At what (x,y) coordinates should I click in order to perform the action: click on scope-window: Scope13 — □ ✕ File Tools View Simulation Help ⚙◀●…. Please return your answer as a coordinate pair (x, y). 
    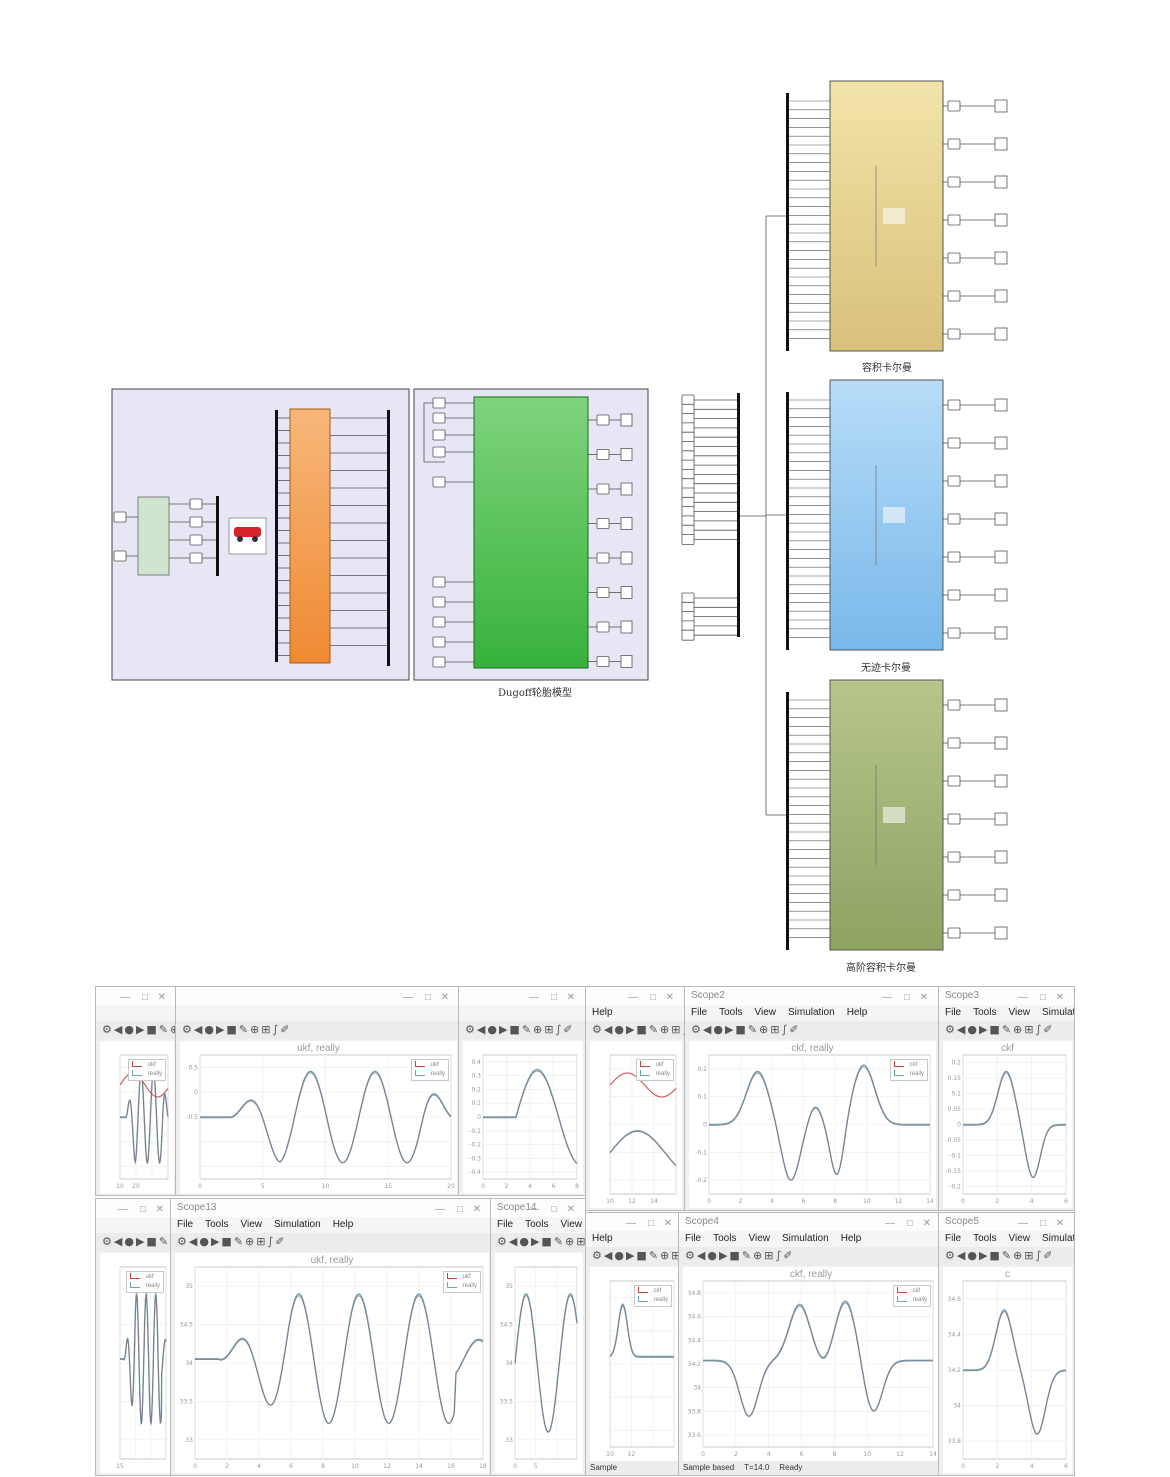
    Looking at the image, I should click on (331, 1337).